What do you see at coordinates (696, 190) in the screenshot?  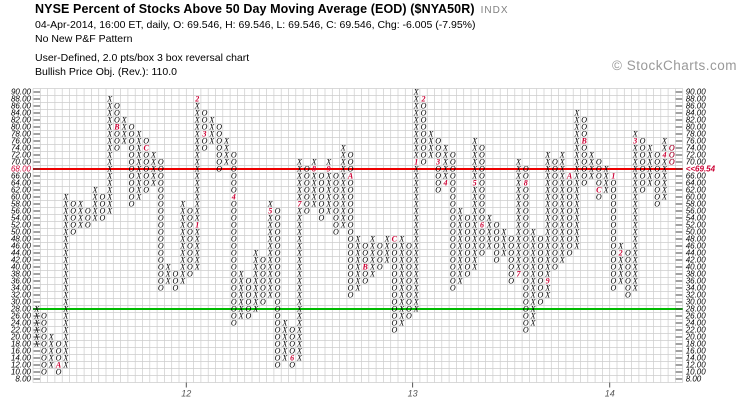 I see `svg-text: 62.00` at bounding box center [696, 190].